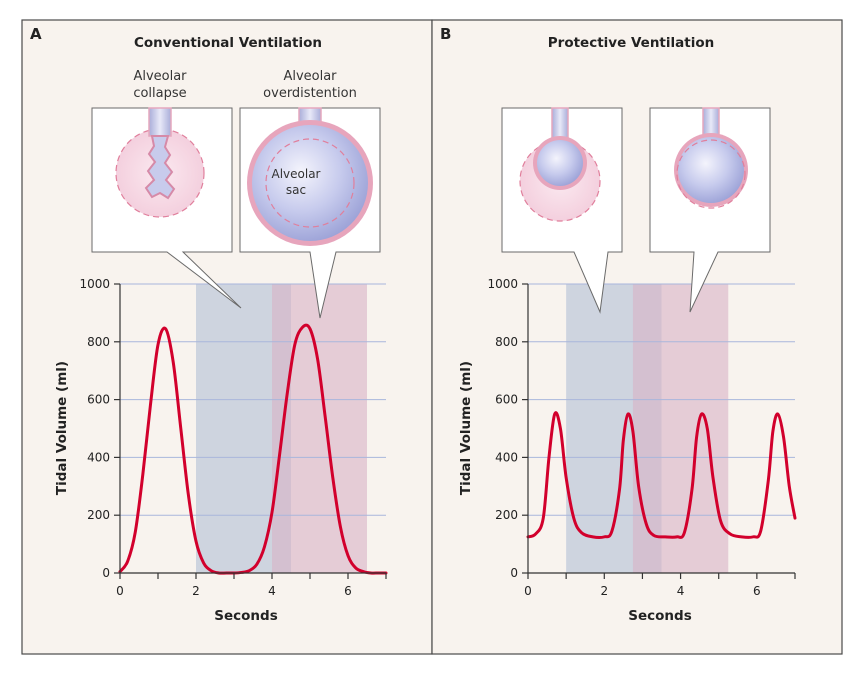  I want to click on panel-a-xtick-label: 0, so click(120, 591).